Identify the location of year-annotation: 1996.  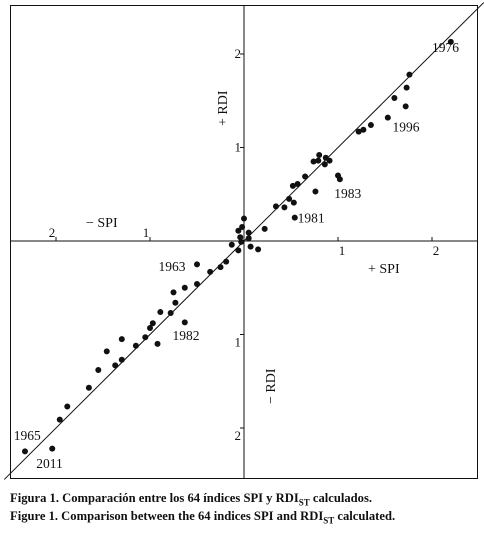
(406, 127).